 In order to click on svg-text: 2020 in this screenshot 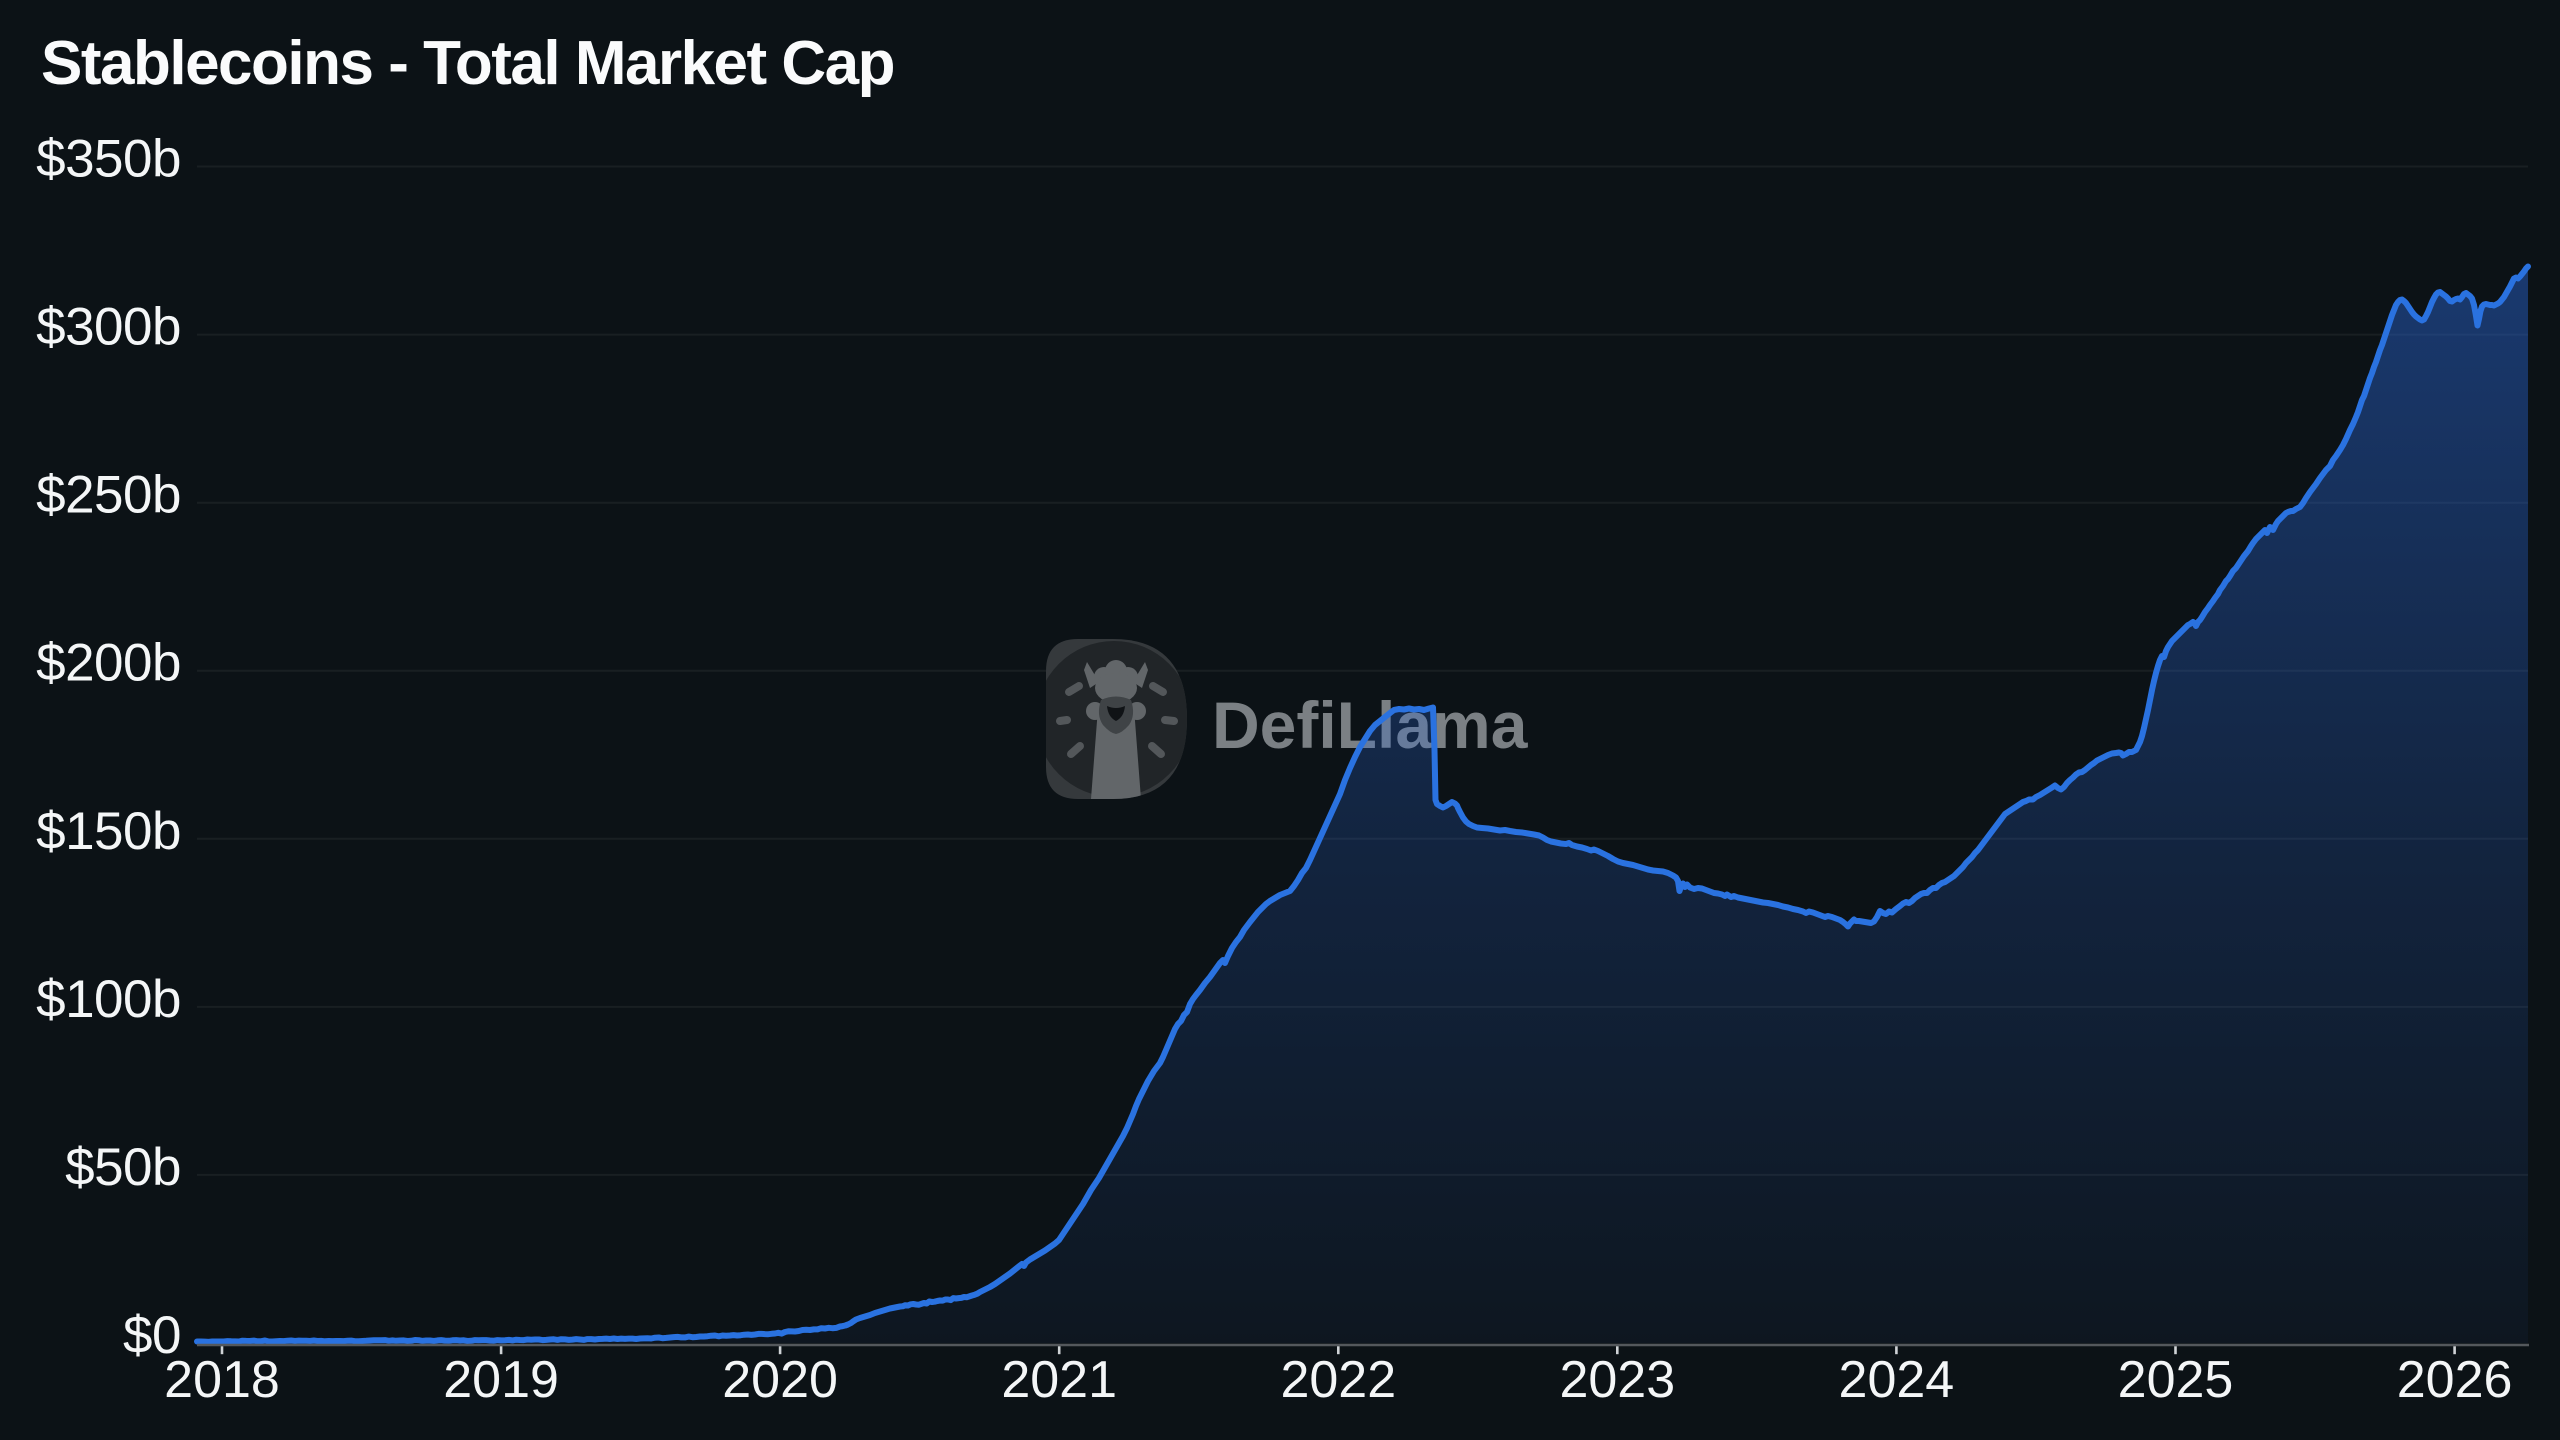, I will do `click(780, 1380)`.